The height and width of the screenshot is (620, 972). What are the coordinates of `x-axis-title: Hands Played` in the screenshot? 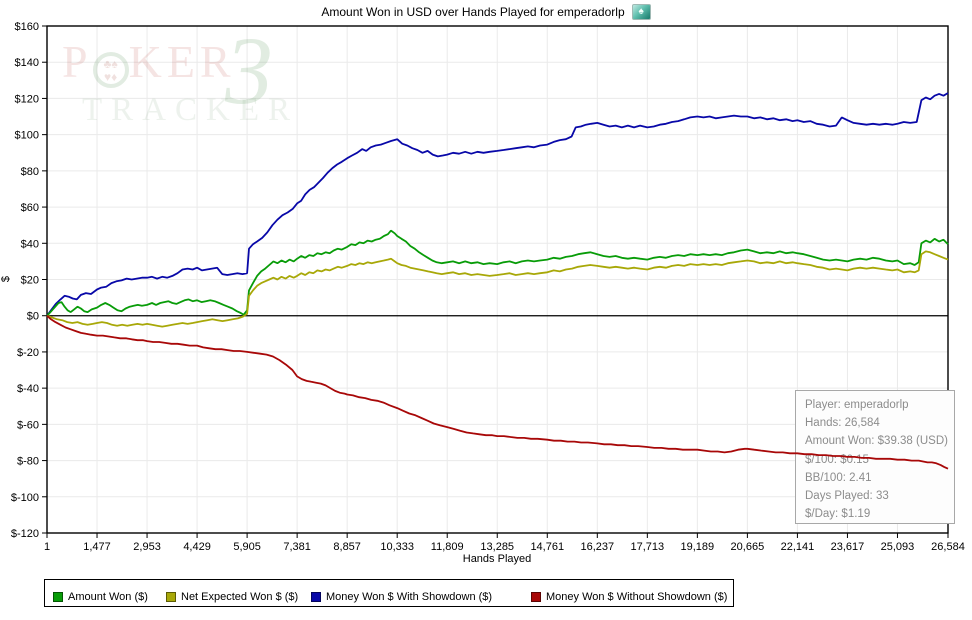 It's located at (497, 559).